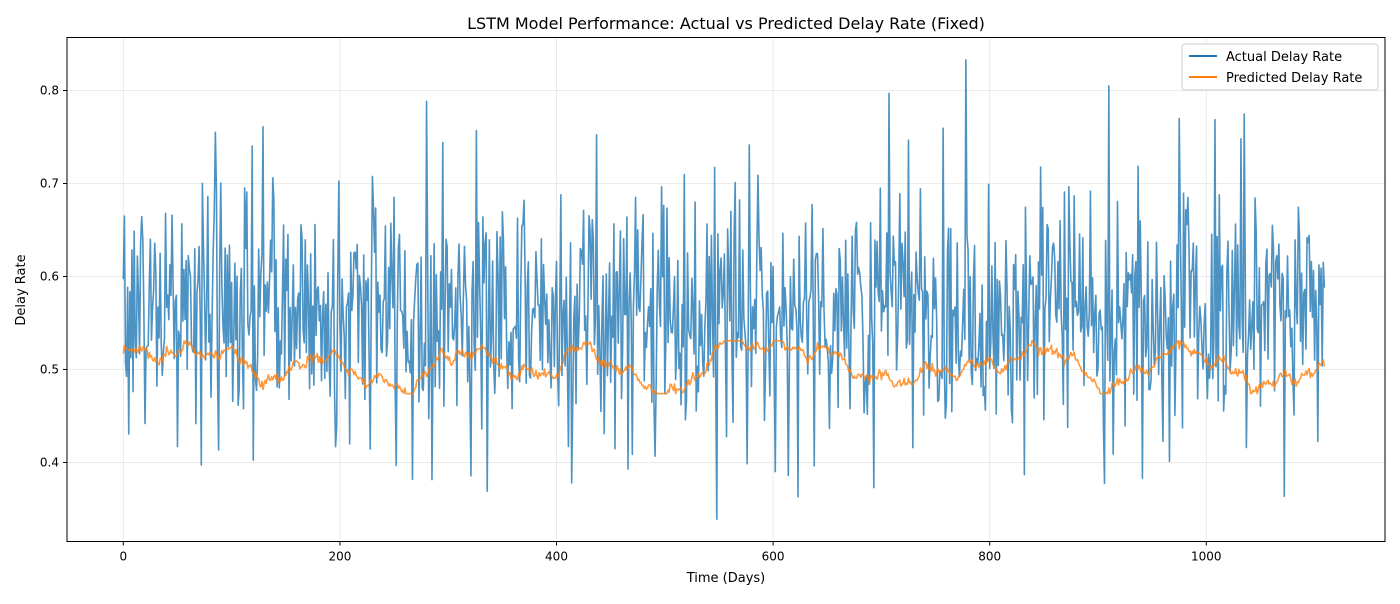  Describe the element at coordinates (339, 557) in the screenshot. I see `x-tick-label: 200` at that location.